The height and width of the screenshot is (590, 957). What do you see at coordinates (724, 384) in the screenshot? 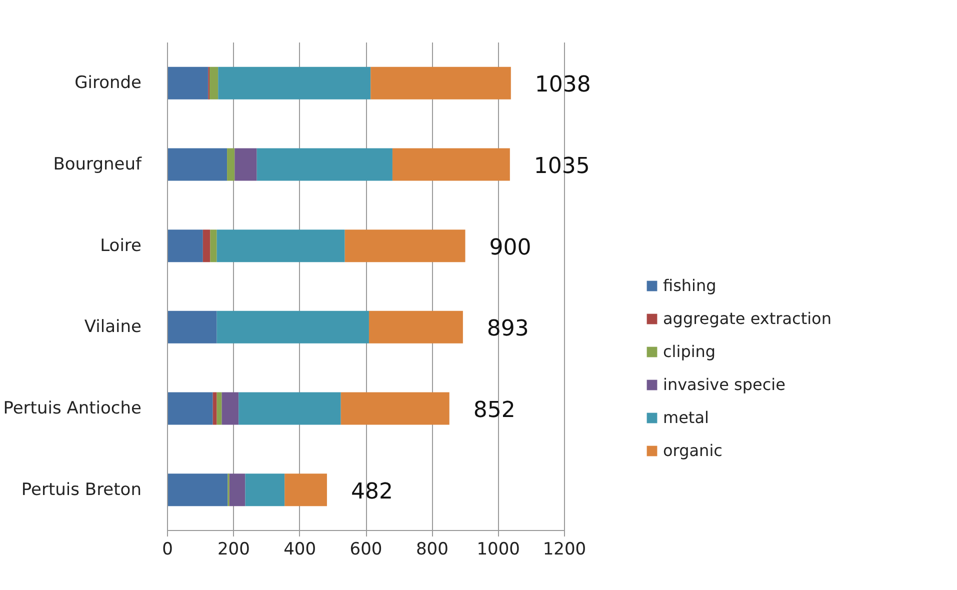
I see `legend-label: invasive specie` at bounding box center [724, 384].